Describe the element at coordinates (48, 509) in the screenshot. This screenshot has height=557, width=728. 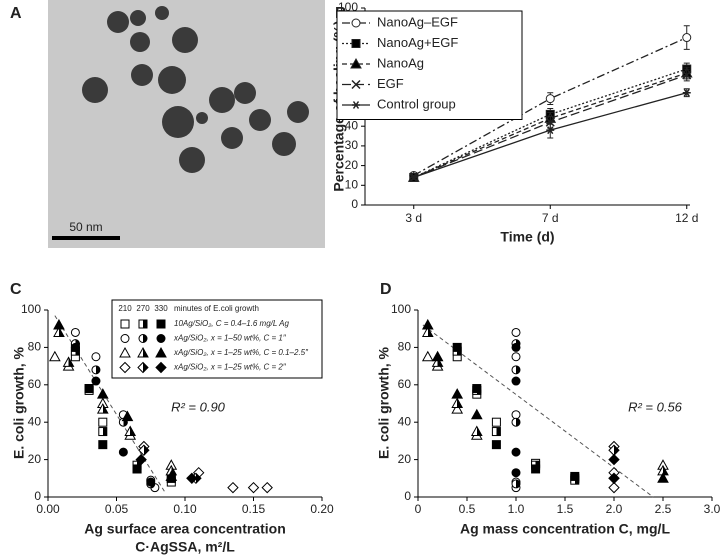
I see `x-tick-label: 0.00` at that location.